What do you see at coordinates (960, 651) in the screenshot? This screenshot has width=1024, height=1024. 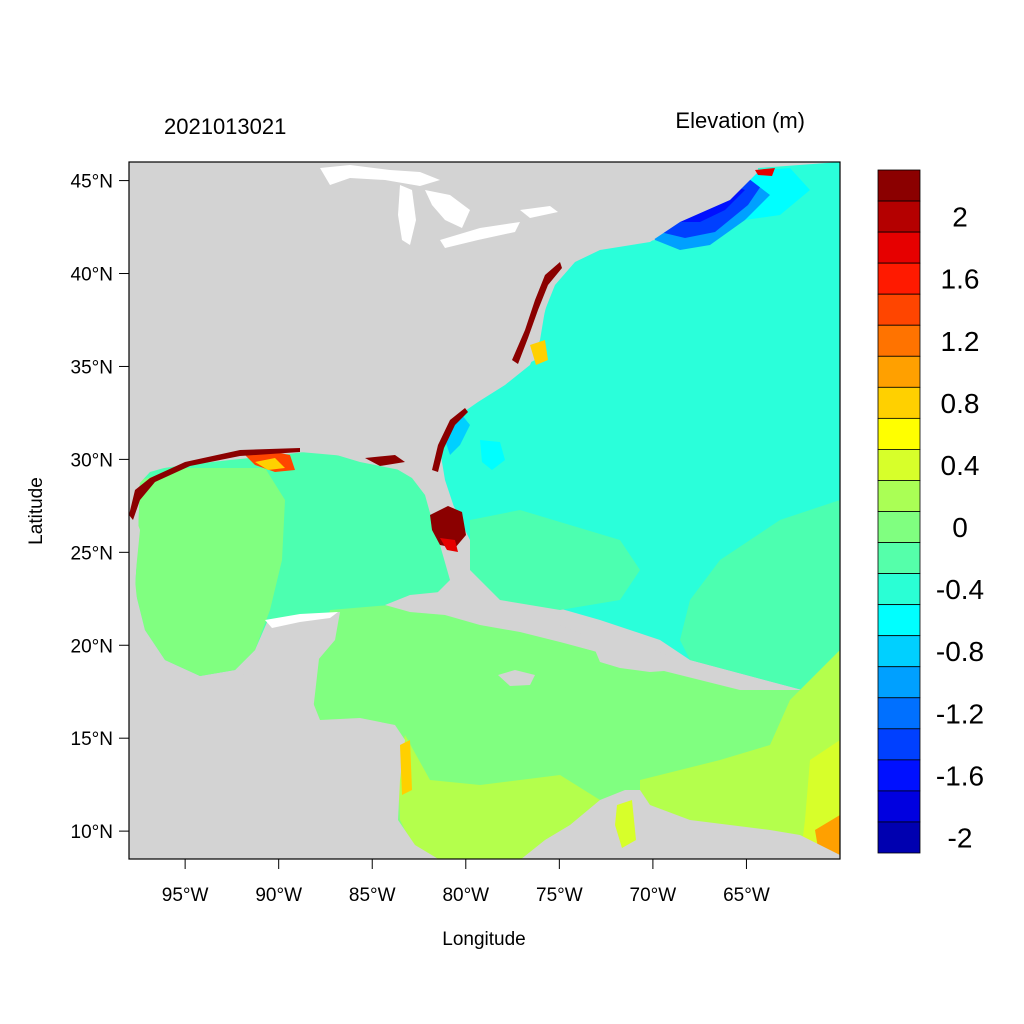 I see `colorbar-label: -0.8` at bounding box center [960, 651].